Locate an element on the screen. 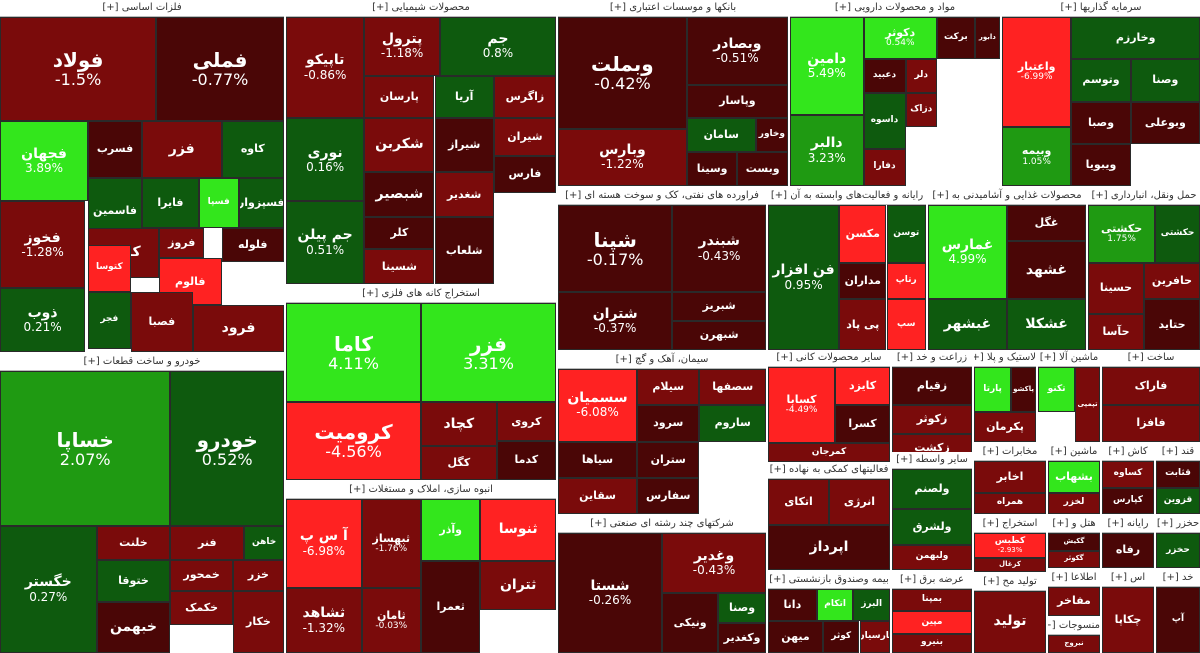 The image size is (1200, 653). stock-tile: غبشهر is located at coordinates (967, 324).